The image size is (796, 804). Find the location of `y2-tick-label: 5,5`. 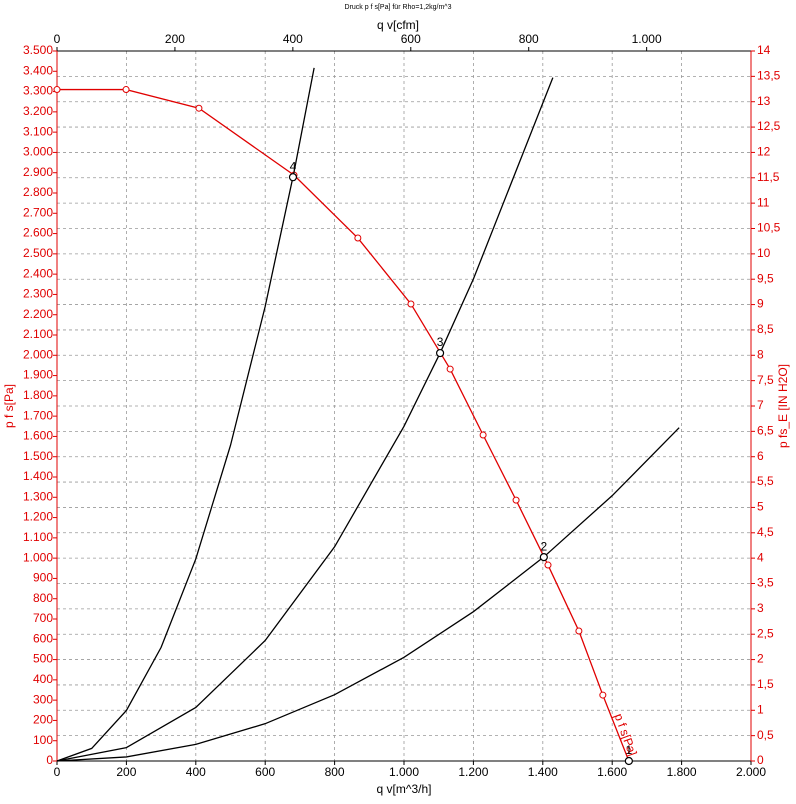

y2-tick-label: 5,5 is located at coordinates (765, 481).